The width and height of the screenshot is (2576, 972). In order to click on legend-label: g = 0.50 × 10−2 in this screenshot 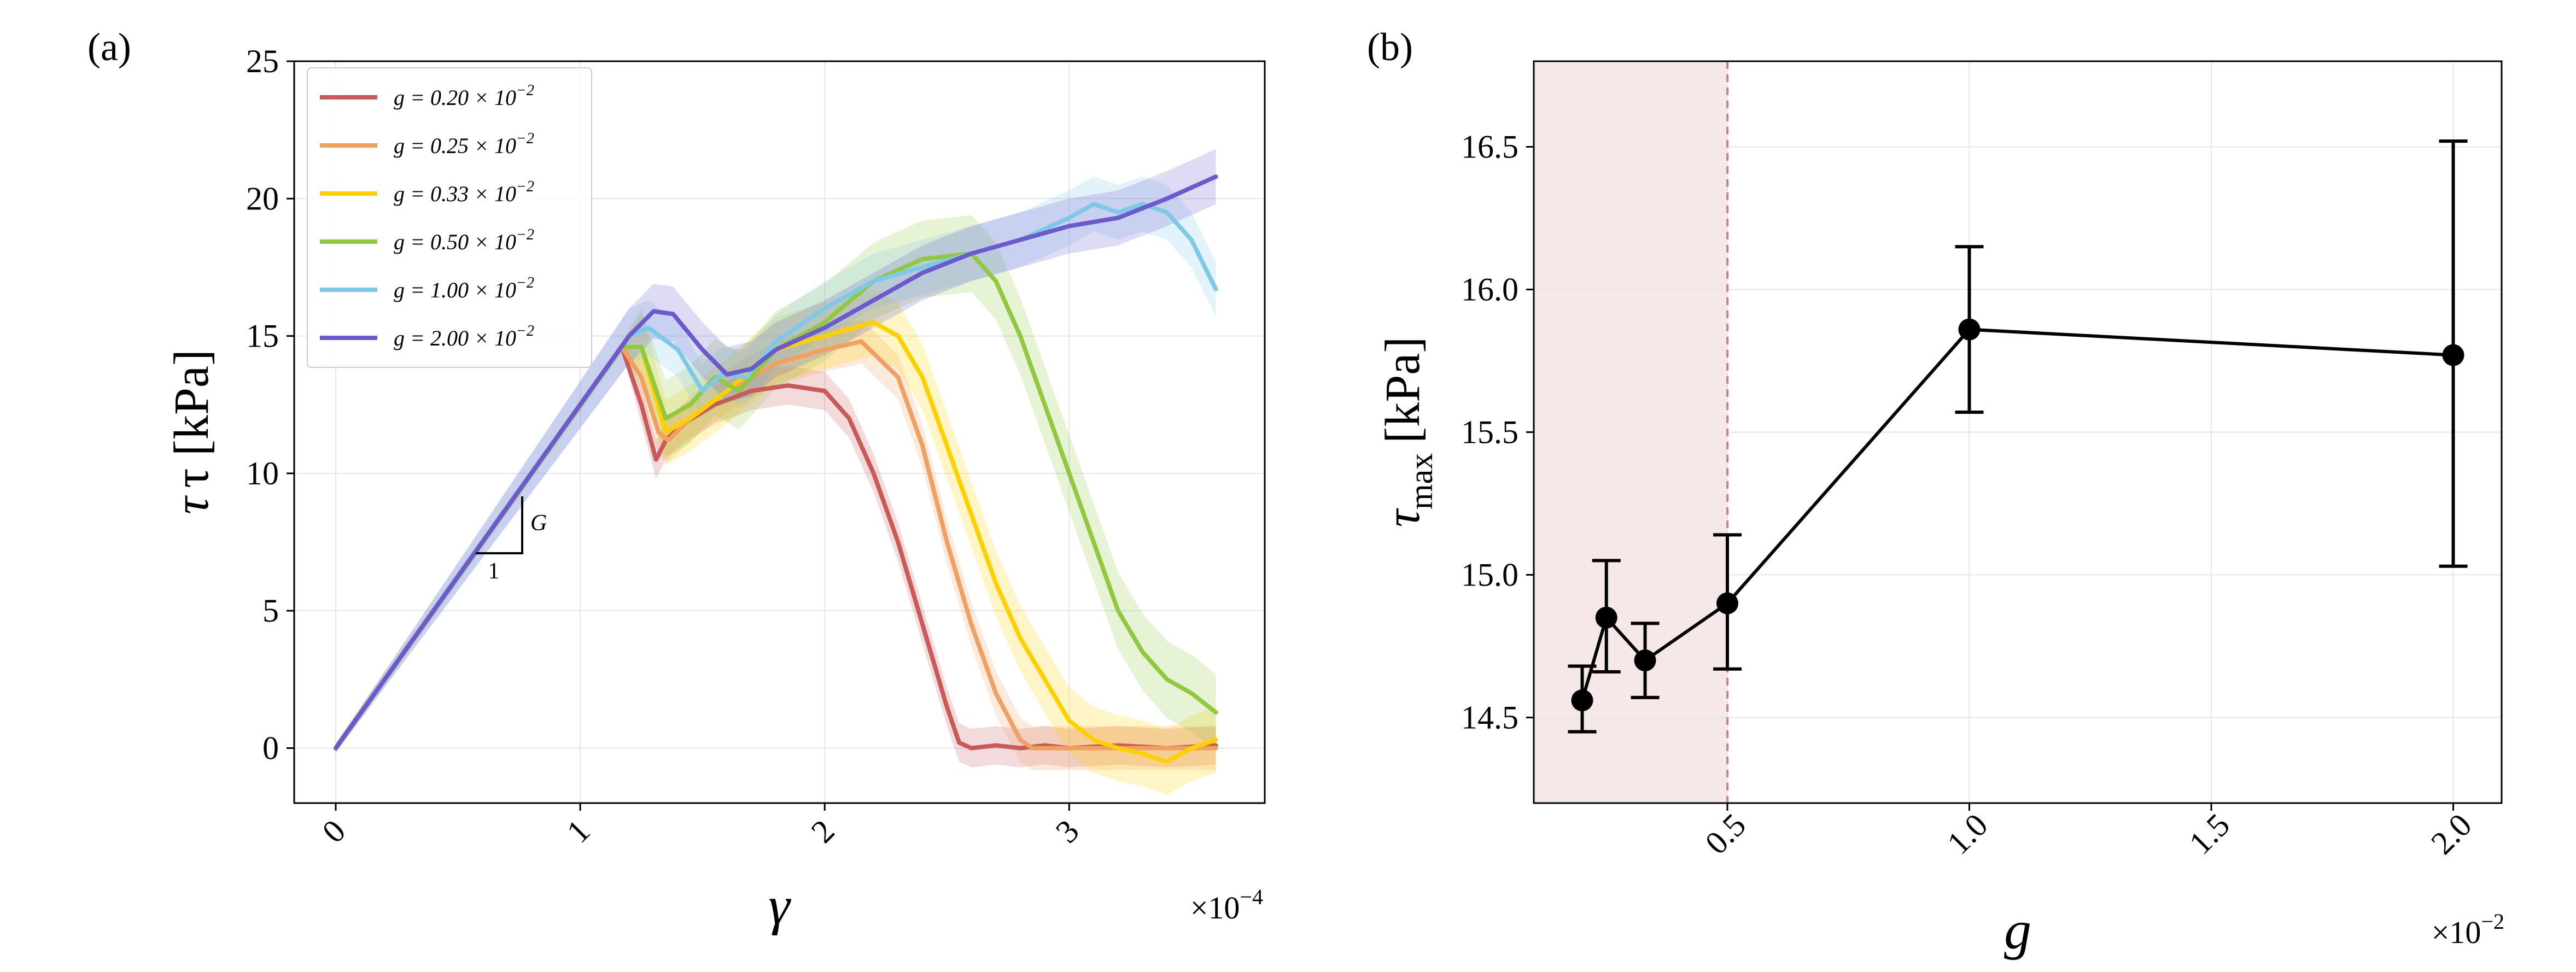, I will do `click(464, 240)`.